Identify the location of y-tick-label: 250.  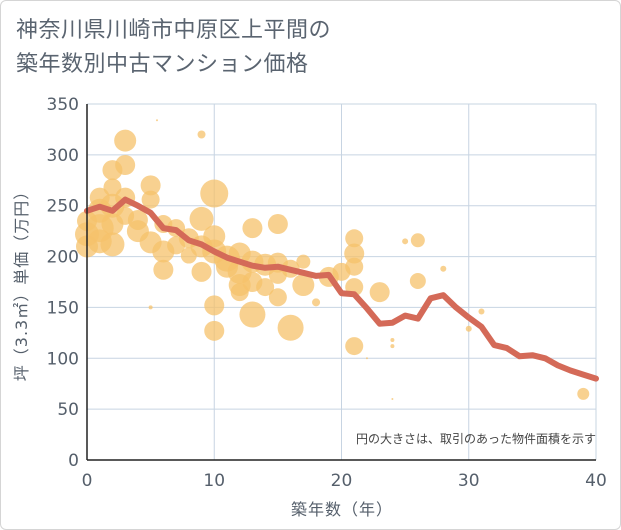
(63, 207).